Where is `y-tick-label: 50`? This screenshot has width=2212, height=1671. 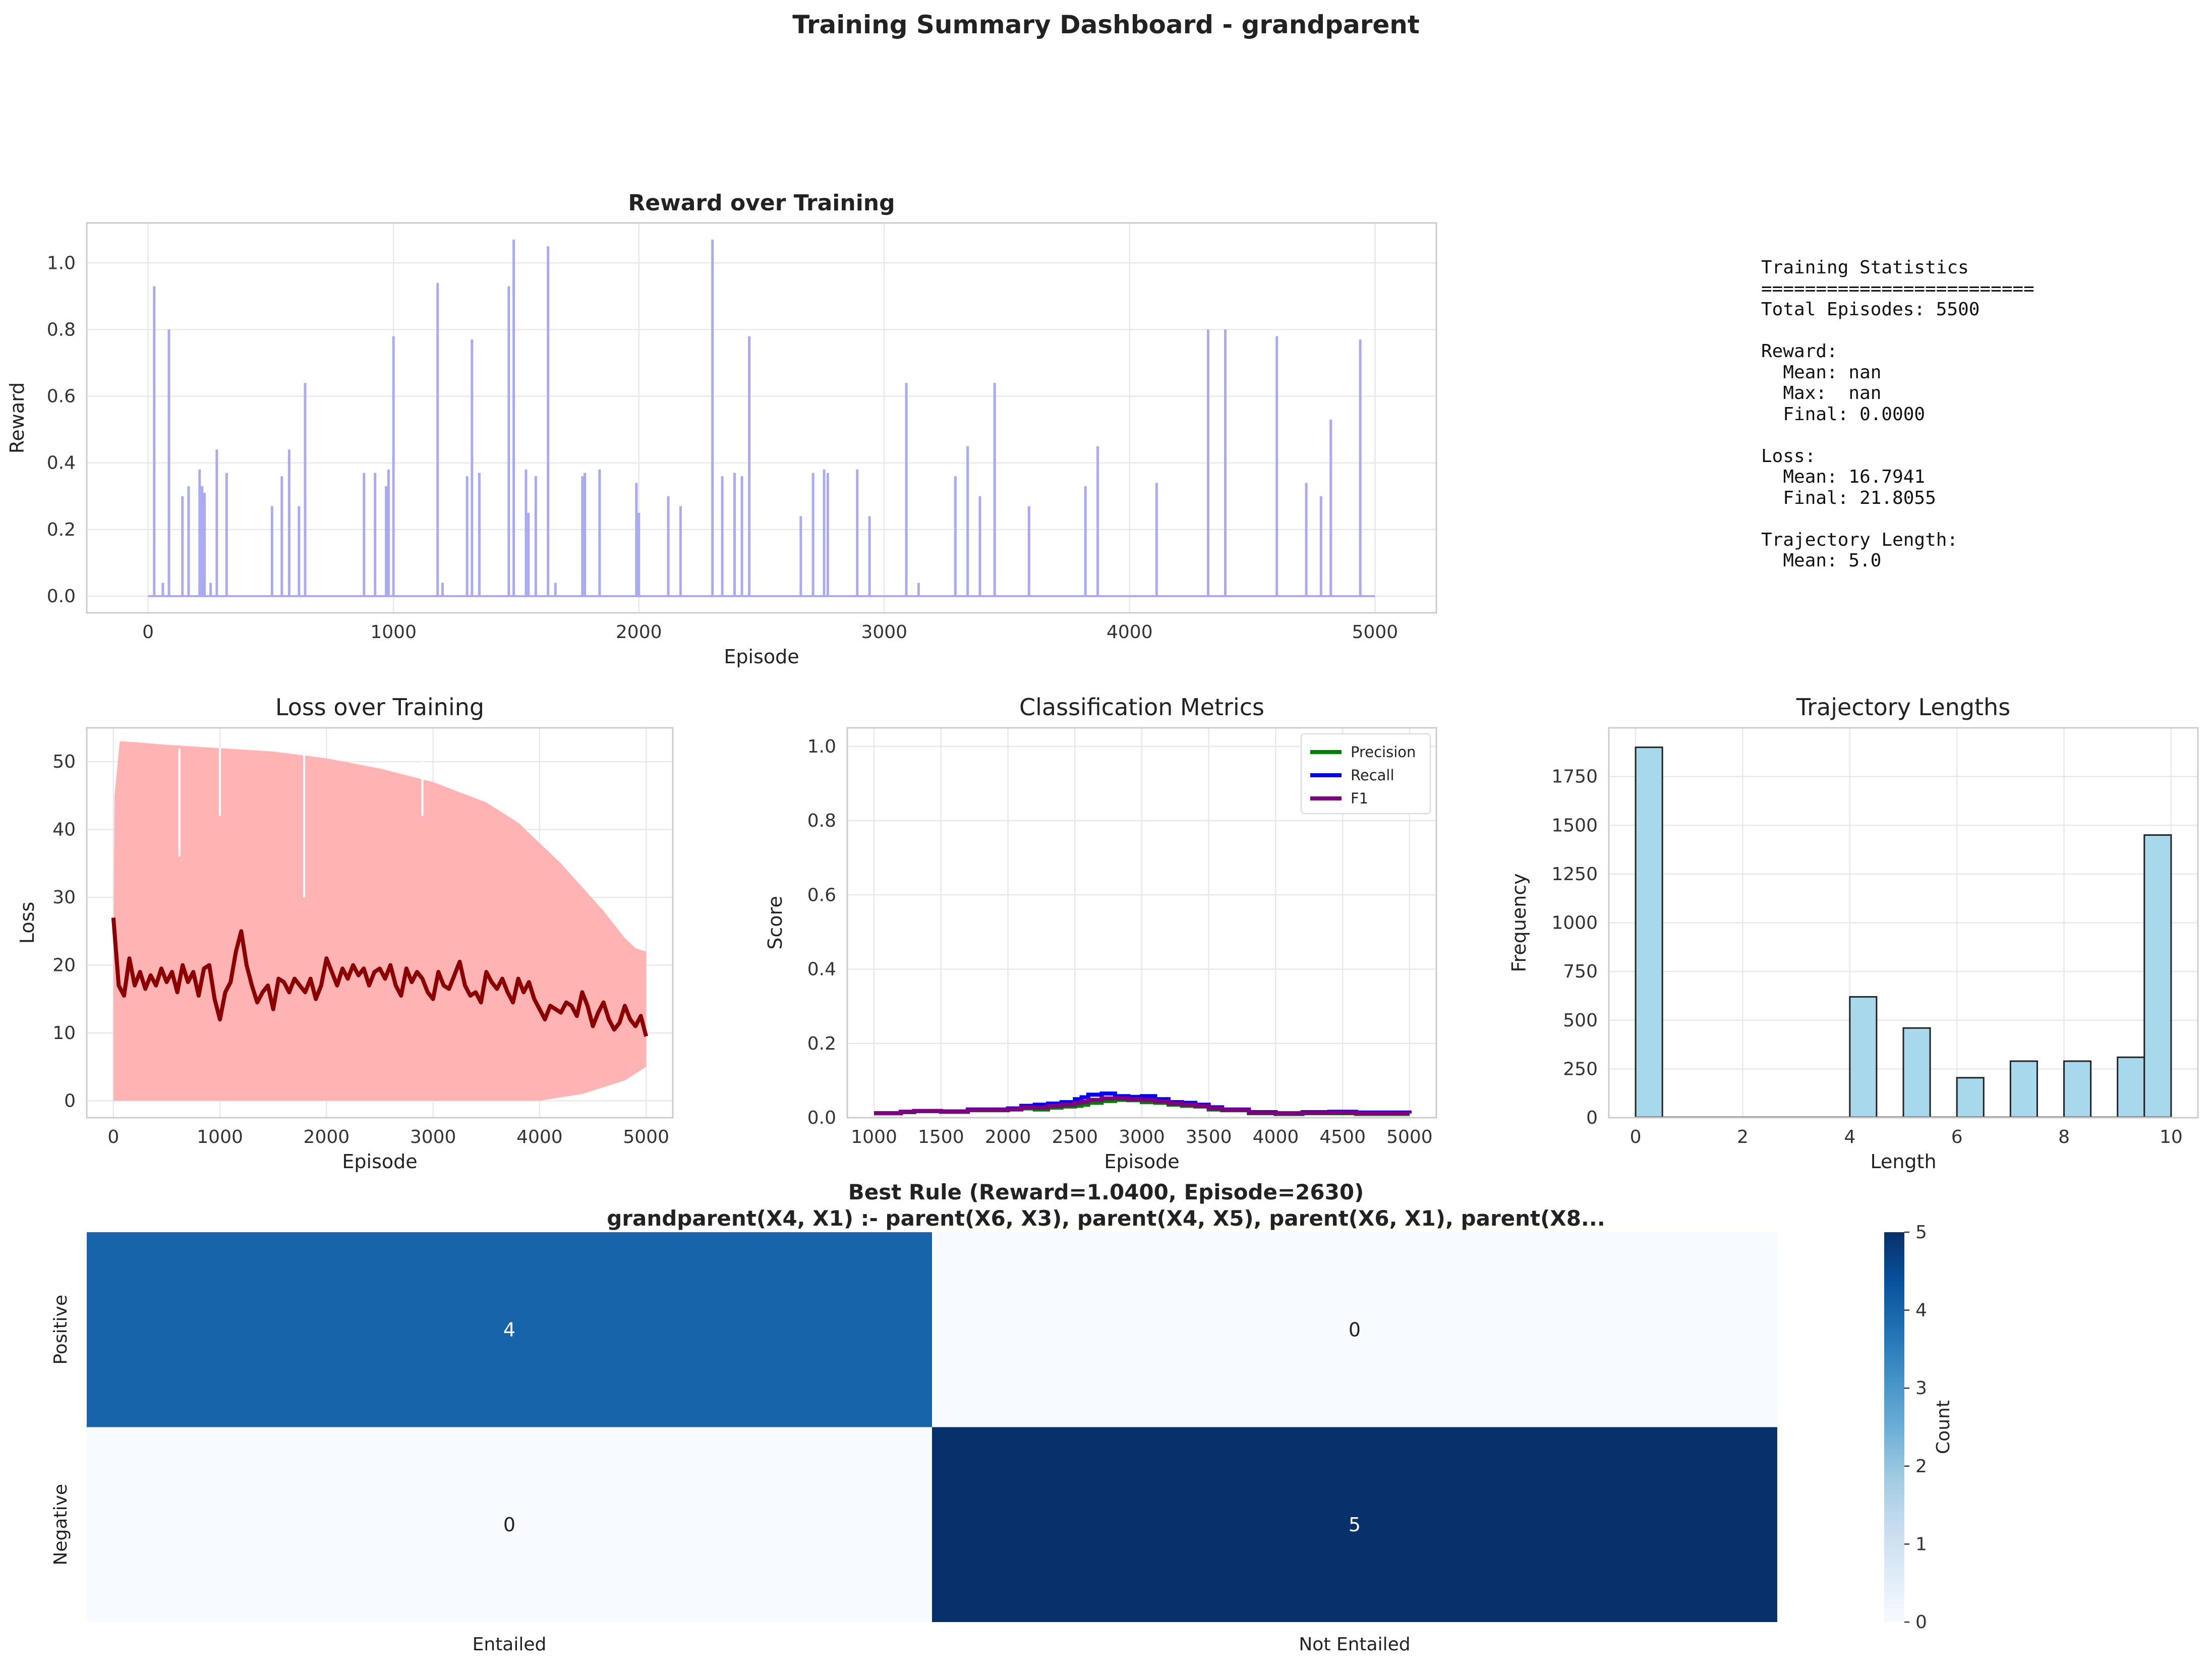 y-tick-label: 50 is located at coordinates (64, 762).